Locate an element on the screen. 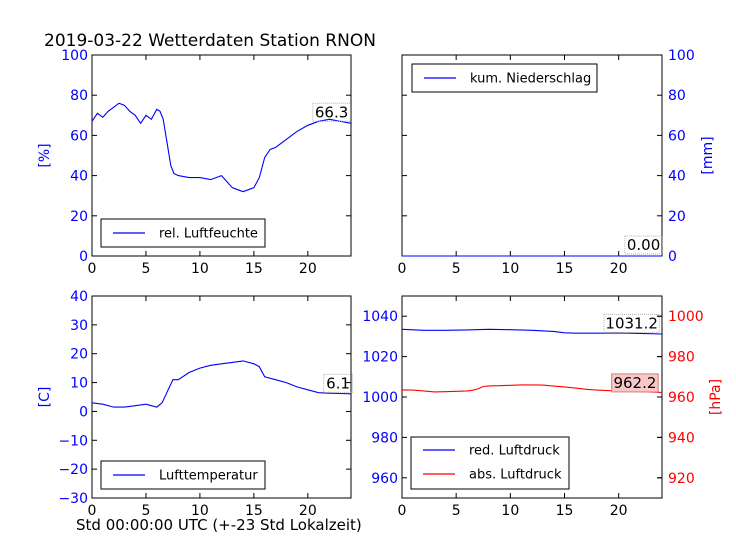 The width and height of the screenshot is (736, 552). y-tick-label-6: 30 is located at coordinates (79, 326).